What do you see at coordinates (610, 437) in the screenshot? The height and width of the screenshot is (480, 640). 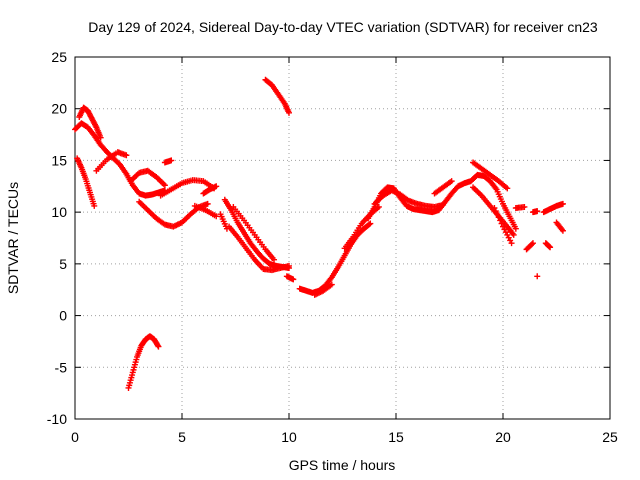 I see `x-tick-label: 25` at bounding box center [610, 437].